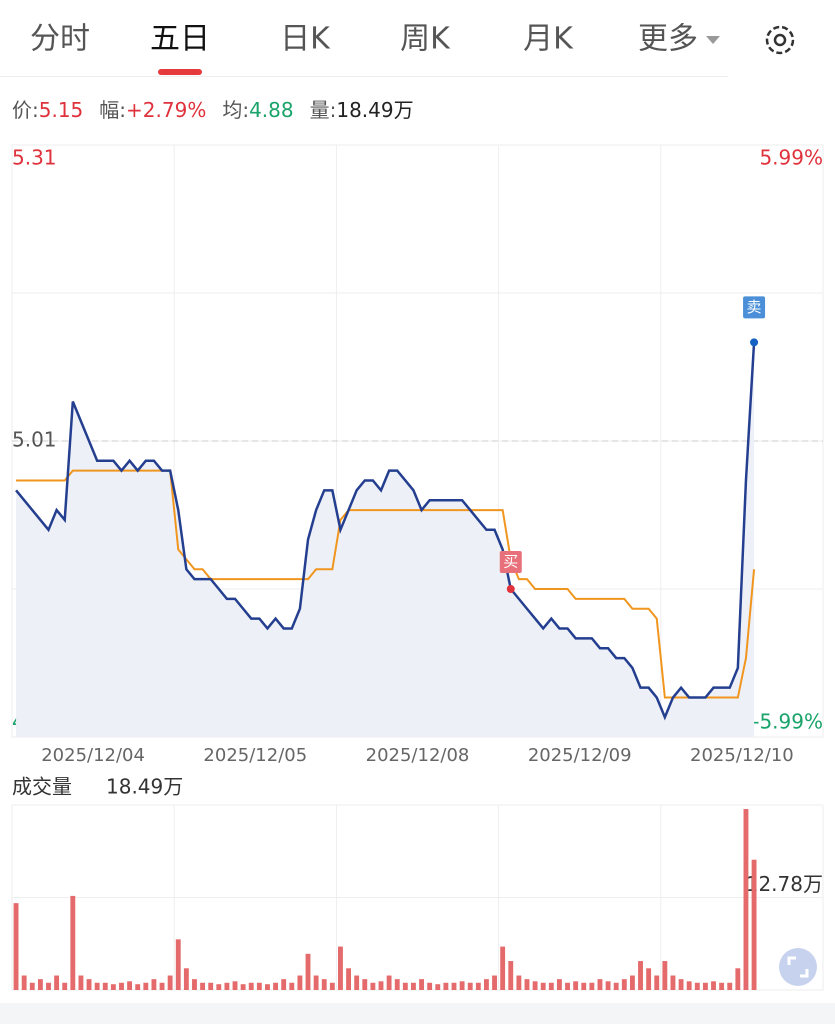  I want to click on info-value: +2.79%, so click(166, 110).